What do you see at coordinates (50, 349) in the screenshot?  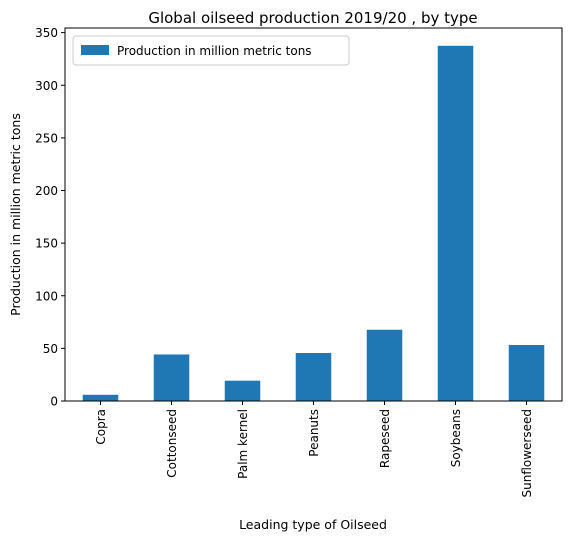 I see `y-tick-label: 50` at bounding box center [50, 349].